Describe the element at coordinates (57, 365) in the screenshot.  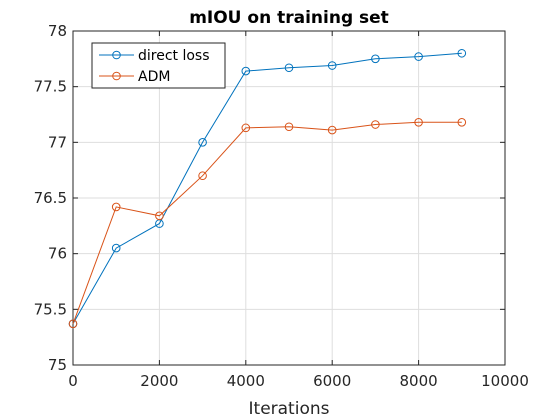
I see `y-tick-label: 75` at that location.